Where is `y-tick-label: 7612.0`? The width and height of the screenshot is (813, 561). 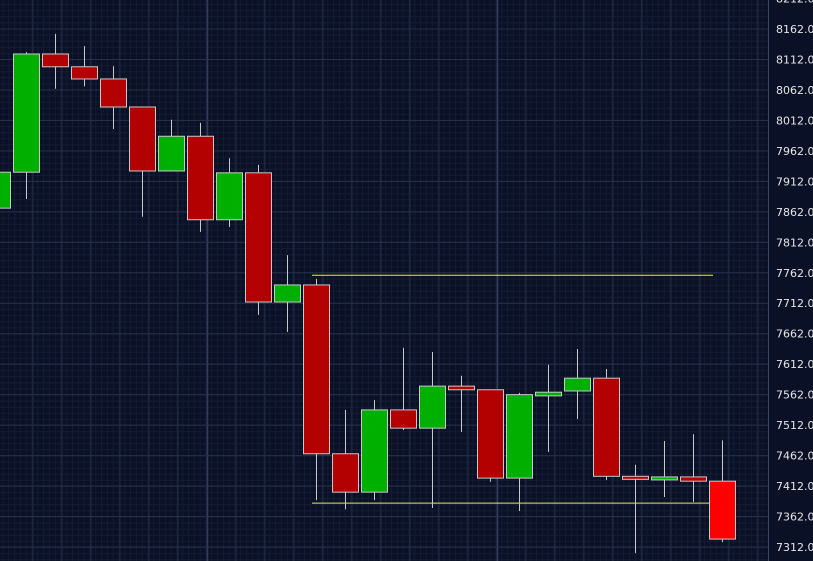 y-tick-label: 7612.0 is located at coordinates (794, 364).